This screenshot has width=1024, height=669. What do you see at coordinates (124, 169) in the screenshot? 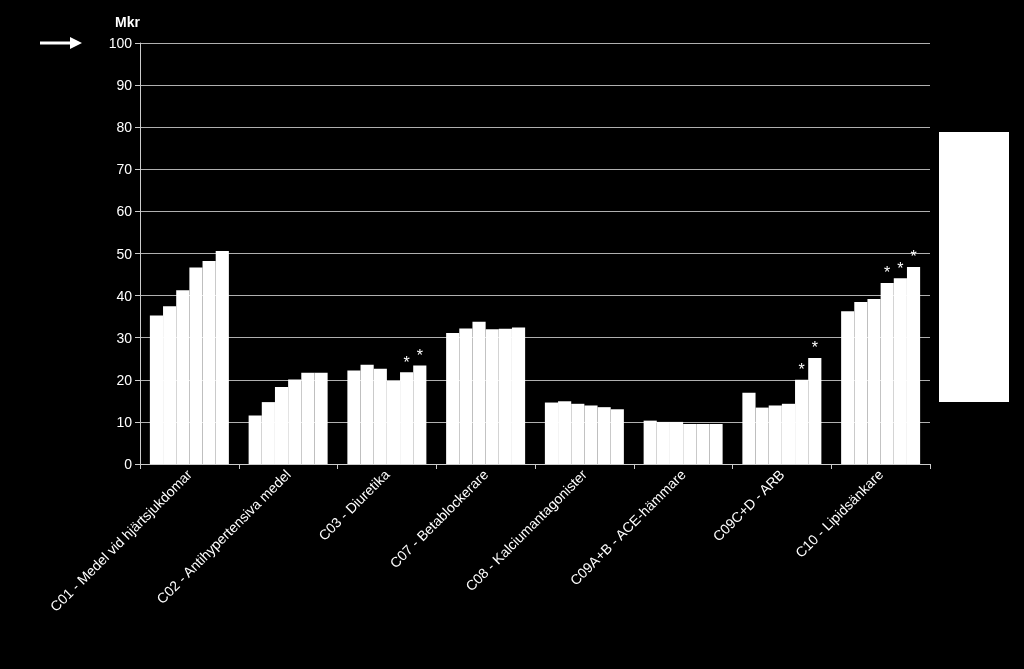
I see `y-tick-label: 70` at bounding box center [124, 169].